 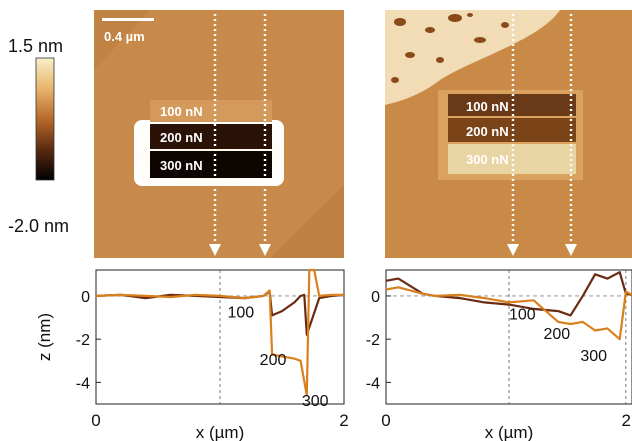 What do you see at coordinates (38, 226) in the screenshot?
I see `colorbar-min-label: -2.0 nm` at bounding box center [38, 226].